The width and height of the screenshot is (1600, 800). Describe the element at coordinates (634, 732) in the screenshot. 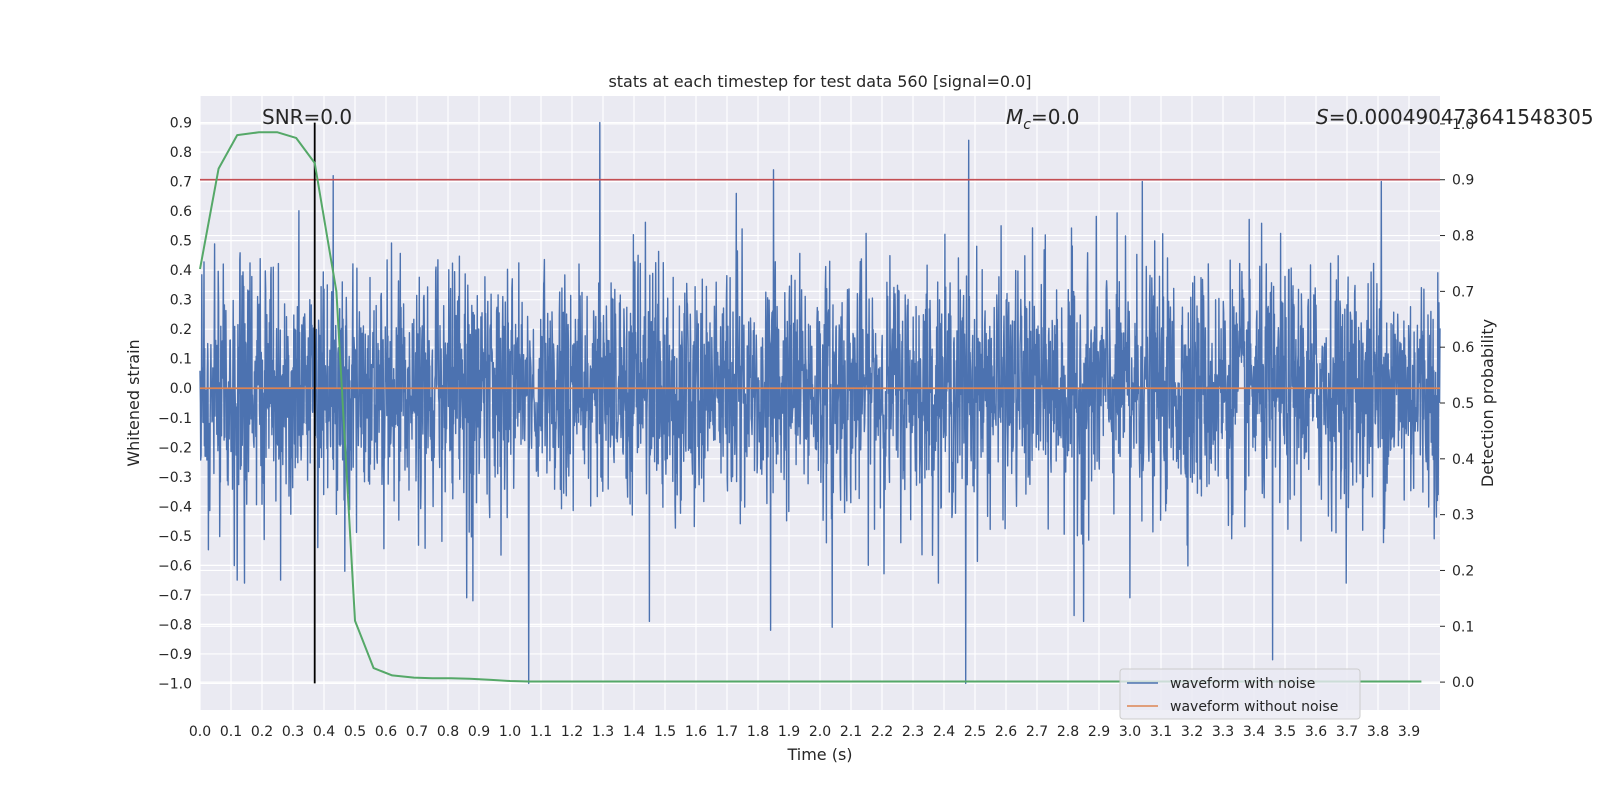

I see `x-tick-label: 1.4` at that location.